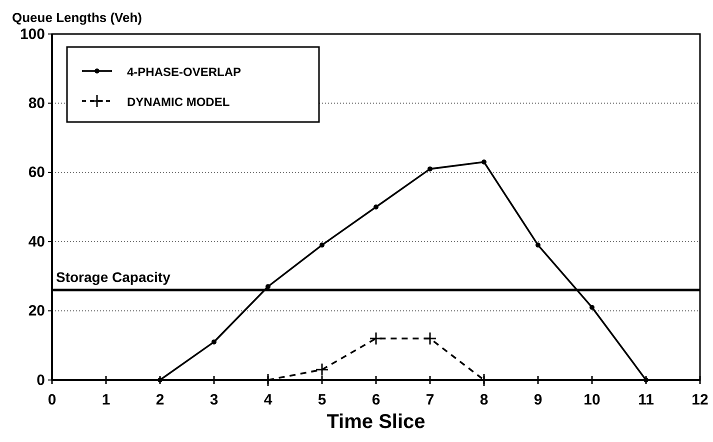  I want to click on y-tick-label: 60, so click(36, 173).